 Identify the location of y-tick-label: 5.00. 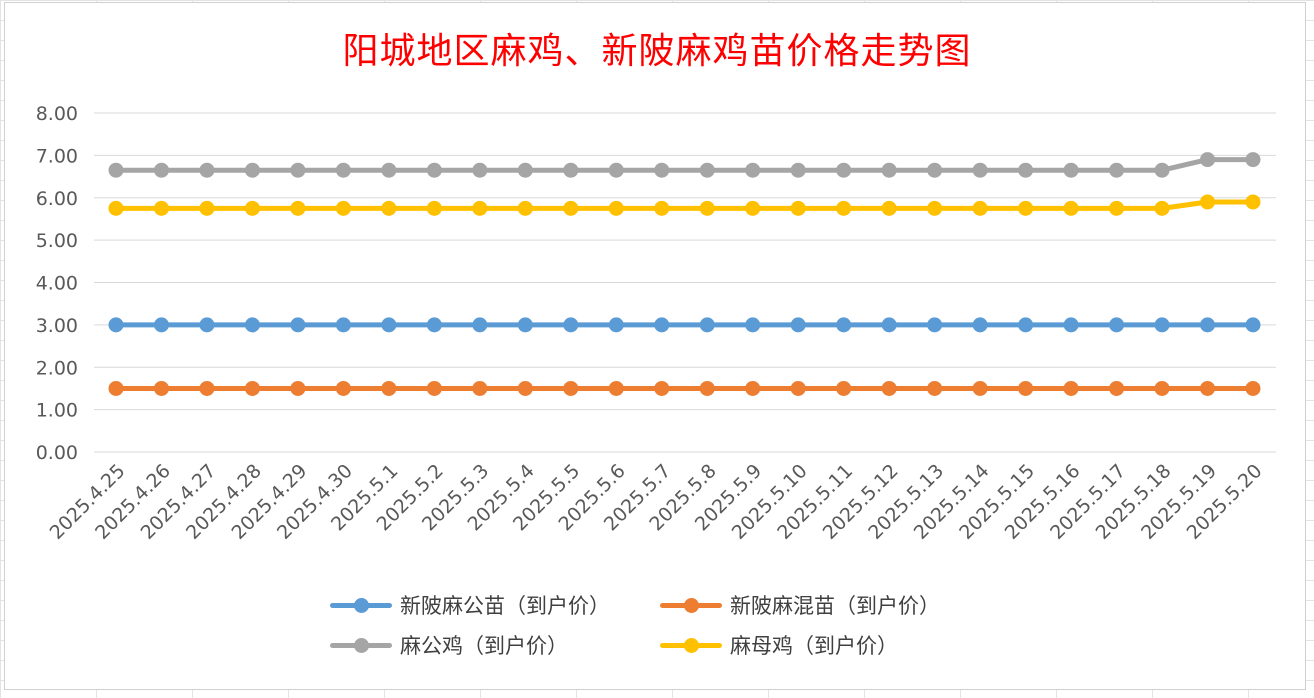
(57, 241).